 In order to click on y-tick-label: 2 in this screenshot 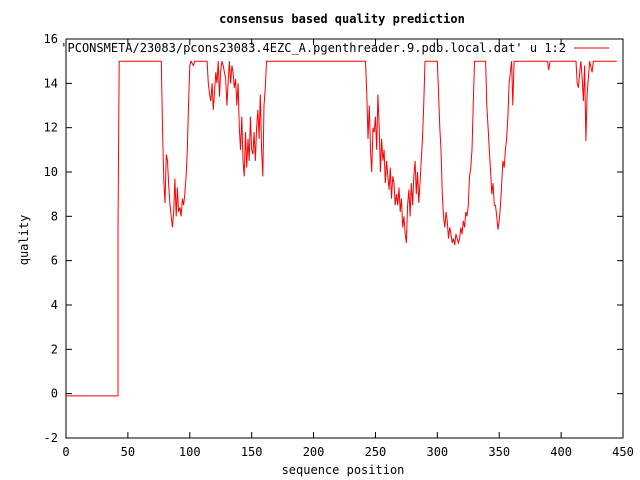, I will do `click(54, 349)`.